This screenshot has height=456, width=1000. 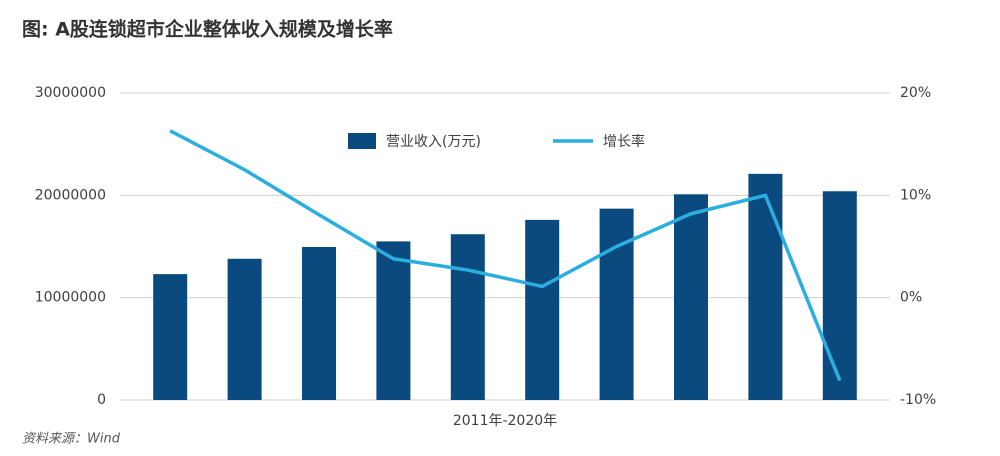 I want to click on source: 资料来源：Wind, so click(x=71, y=439).